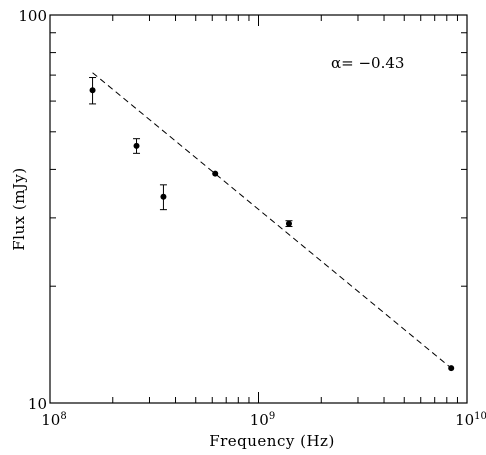 The width and height of the screenshot is (486, 455). Describe the element at coordinates (53, 420) in the screenshot. I see `x-tick-label: 108` at that location.